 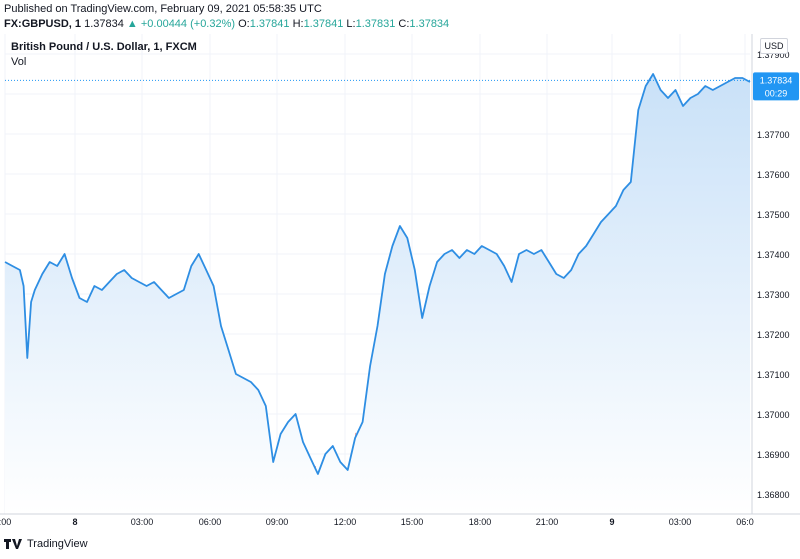 I want to click on y-tick-label: 1.37200, so click(x=773, y=335).